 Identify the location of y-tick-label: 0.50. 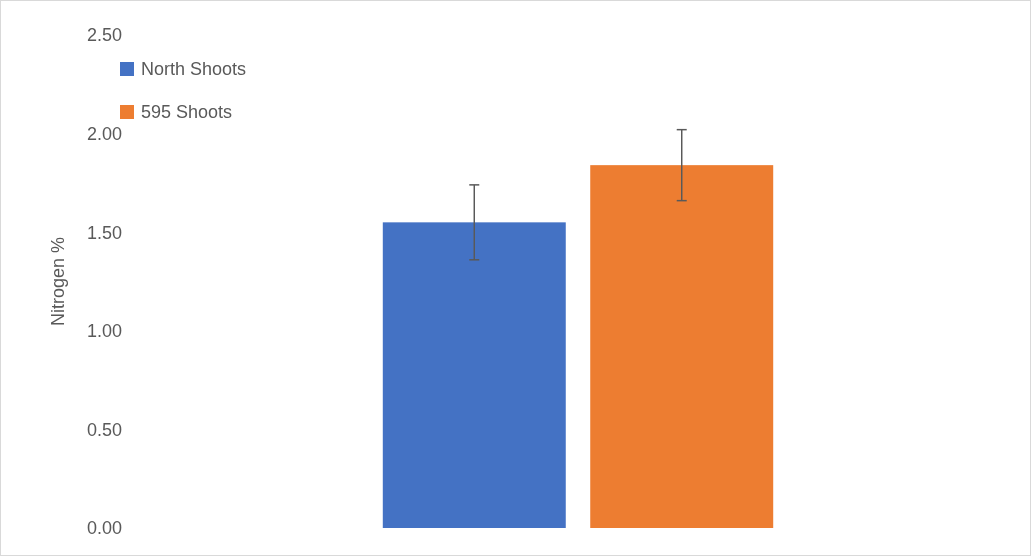
(104, 429).